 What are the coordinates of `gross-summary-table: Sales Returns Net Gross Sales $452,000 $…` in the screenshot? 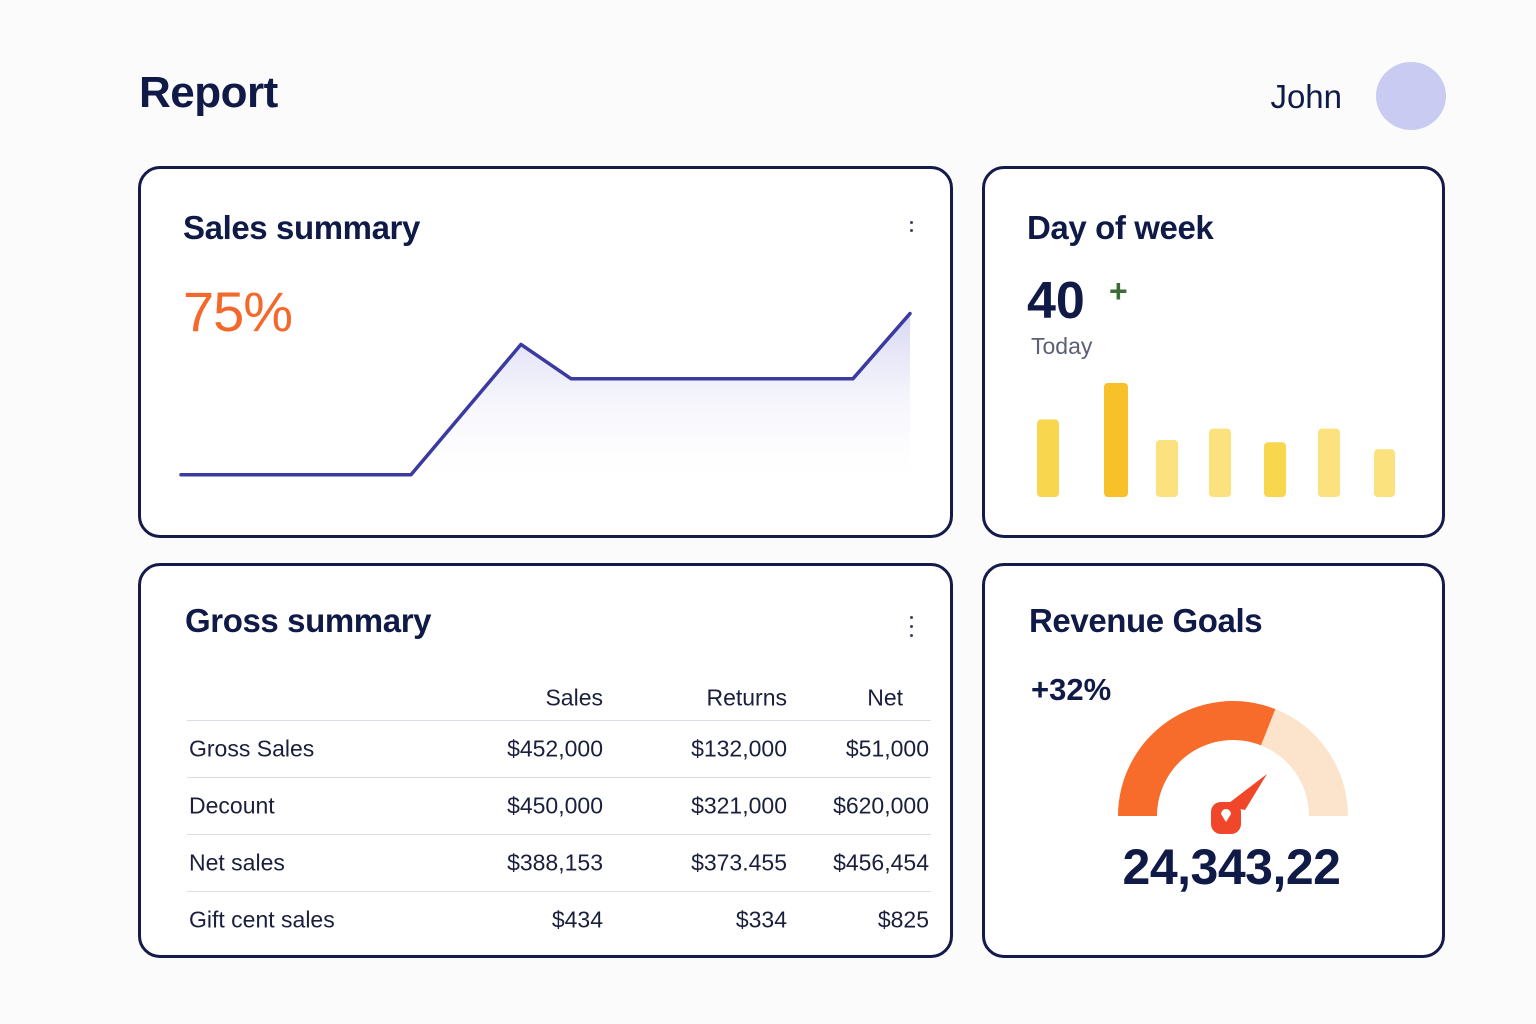 It's located at (559, 812).